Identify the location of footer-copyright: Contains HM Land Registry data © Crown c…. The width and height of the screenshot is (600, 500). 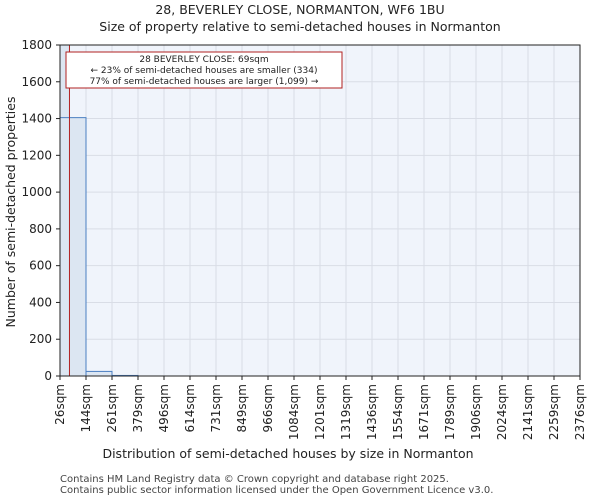
(254, 479).